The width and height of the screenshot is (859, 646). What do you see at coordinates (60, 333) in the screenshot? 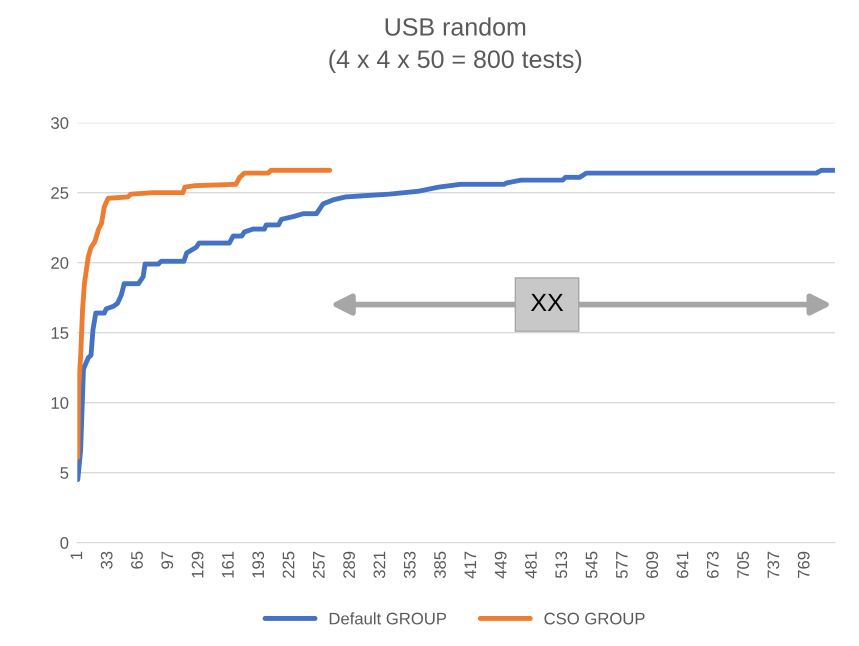
I see `y-tick-label: 15` at bounding box center [60, 333].